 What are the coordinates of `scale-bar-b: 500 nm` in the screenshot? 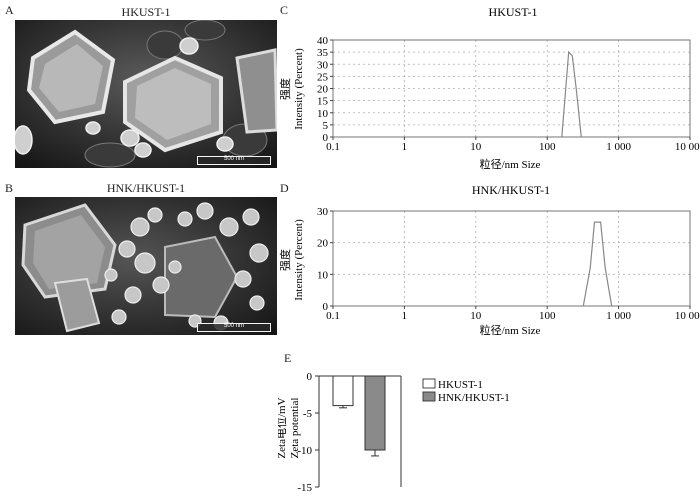 It's located at (234, 327).